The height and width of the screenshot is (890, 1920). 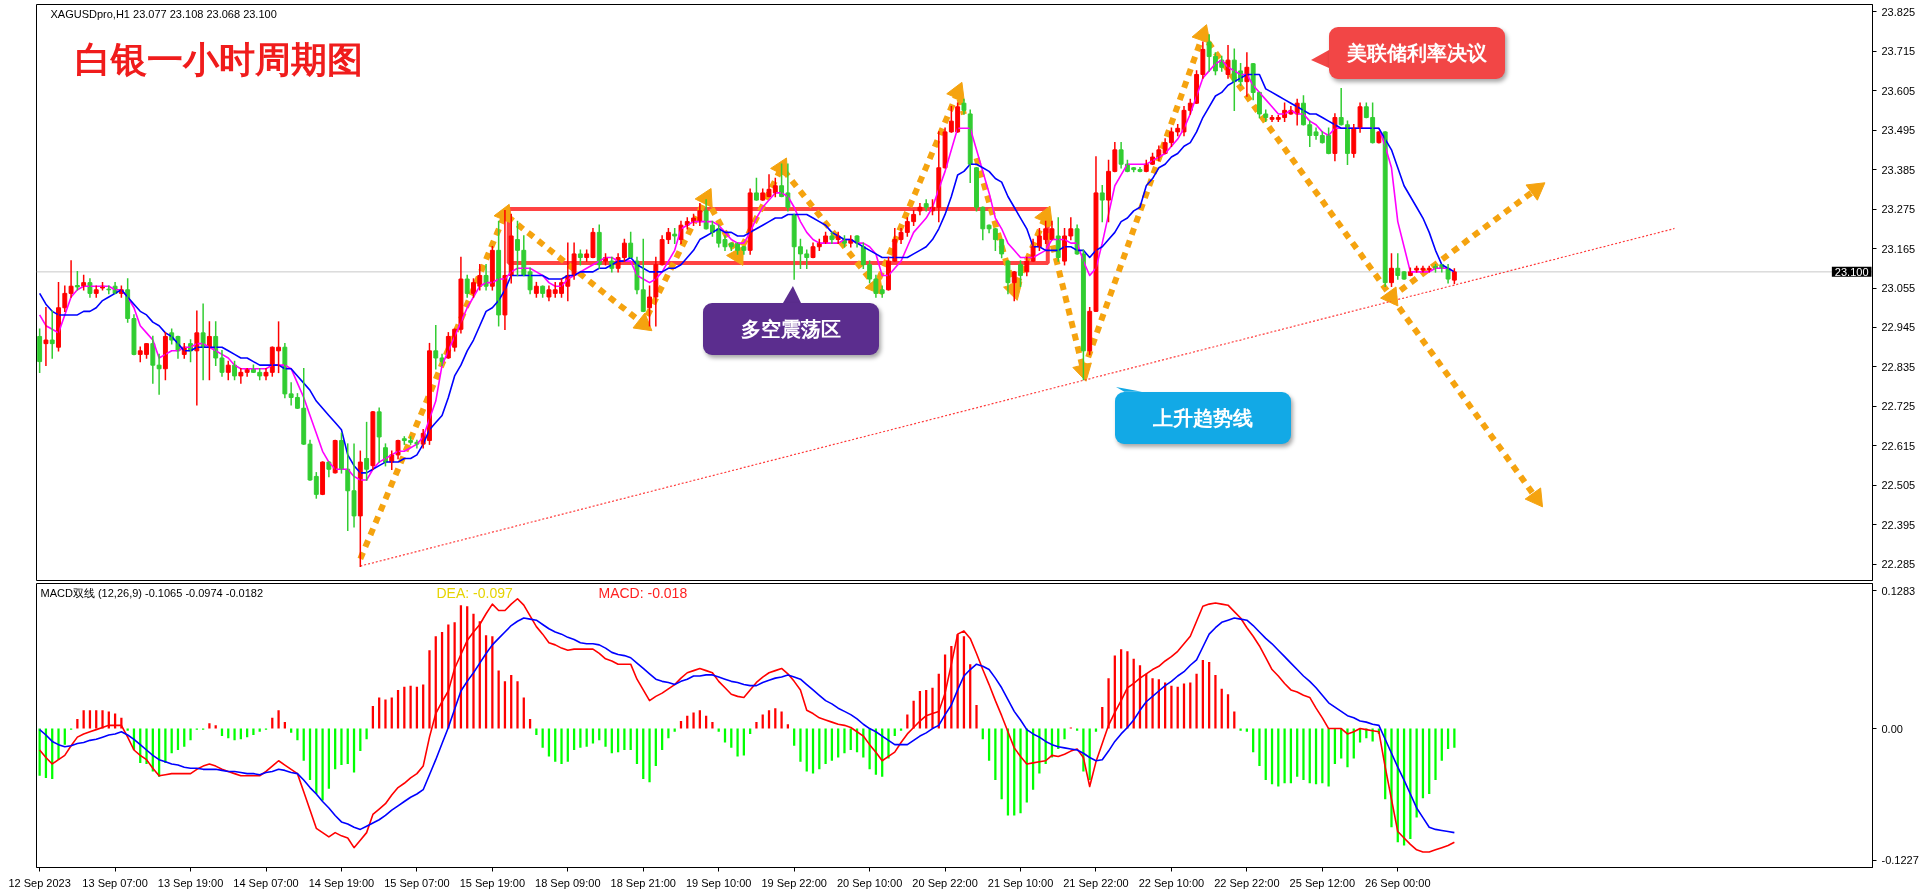 What do you see at coordinates (568, 882) in the screenshot?
I see `x-tick-label: 18 Sep 09:00` at bounding box center [568, 882].